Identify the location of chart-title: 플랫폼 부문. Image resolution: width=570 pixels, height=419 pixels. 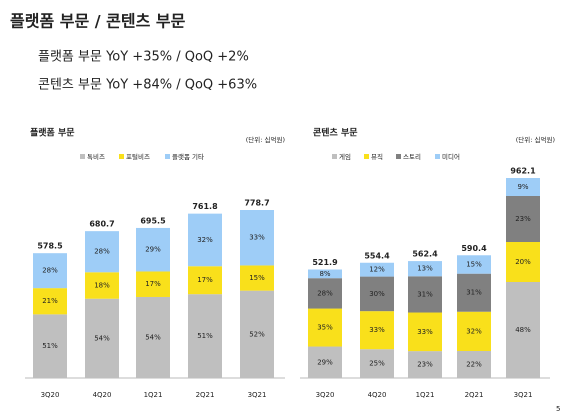
(52, 133).